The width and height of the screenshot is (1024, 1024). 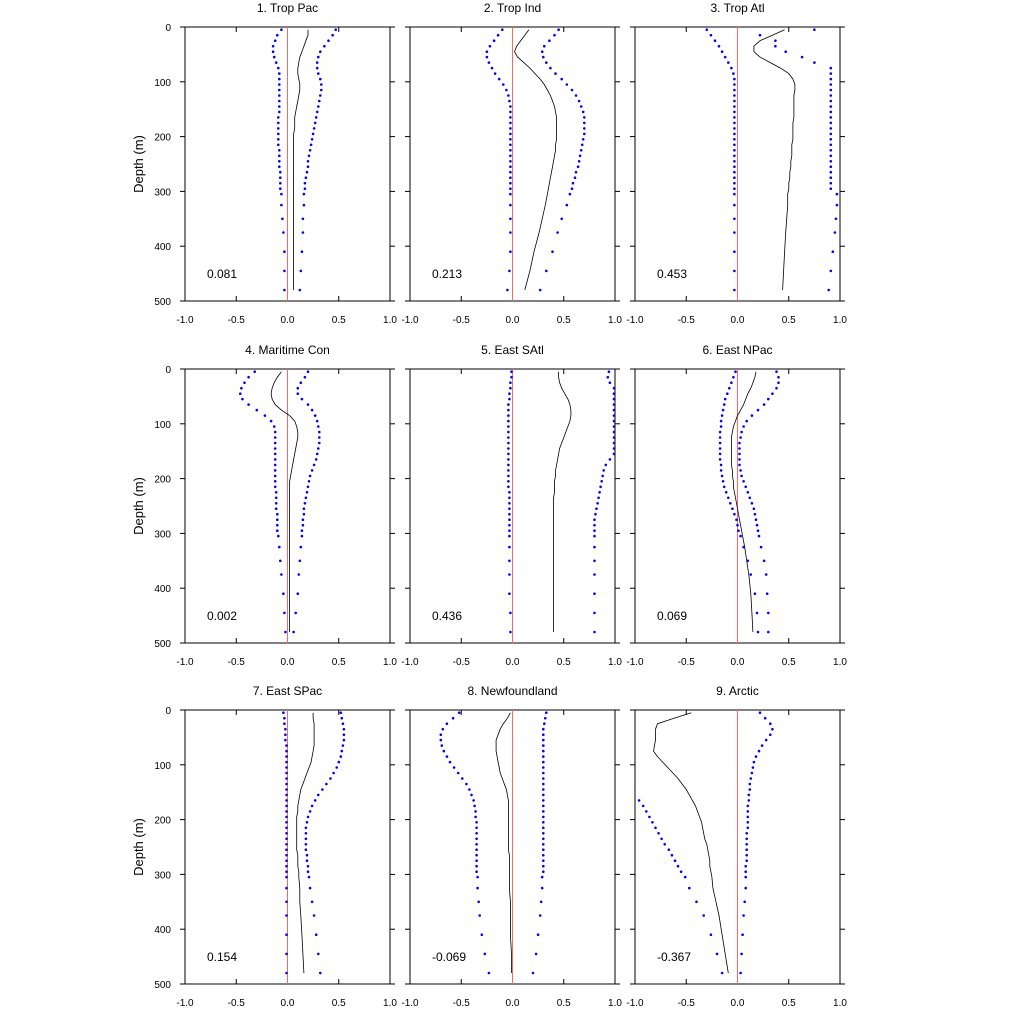 I want to click on correlation-value: 0.453, so click(x=672, y=274).